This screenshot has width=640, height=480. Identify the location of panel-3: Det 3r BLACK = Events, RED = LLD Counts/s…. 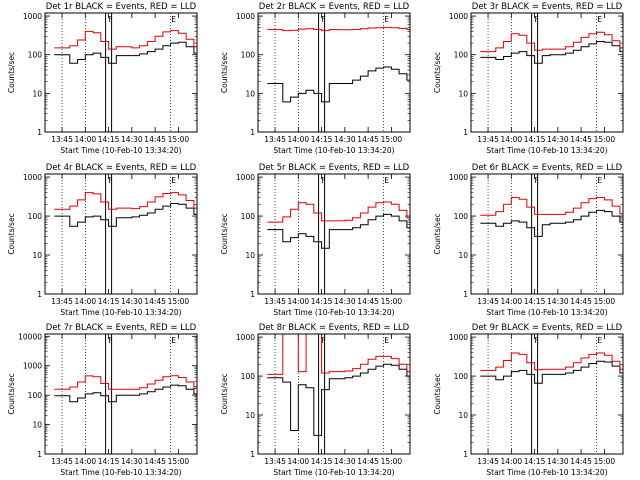
(528, 78).